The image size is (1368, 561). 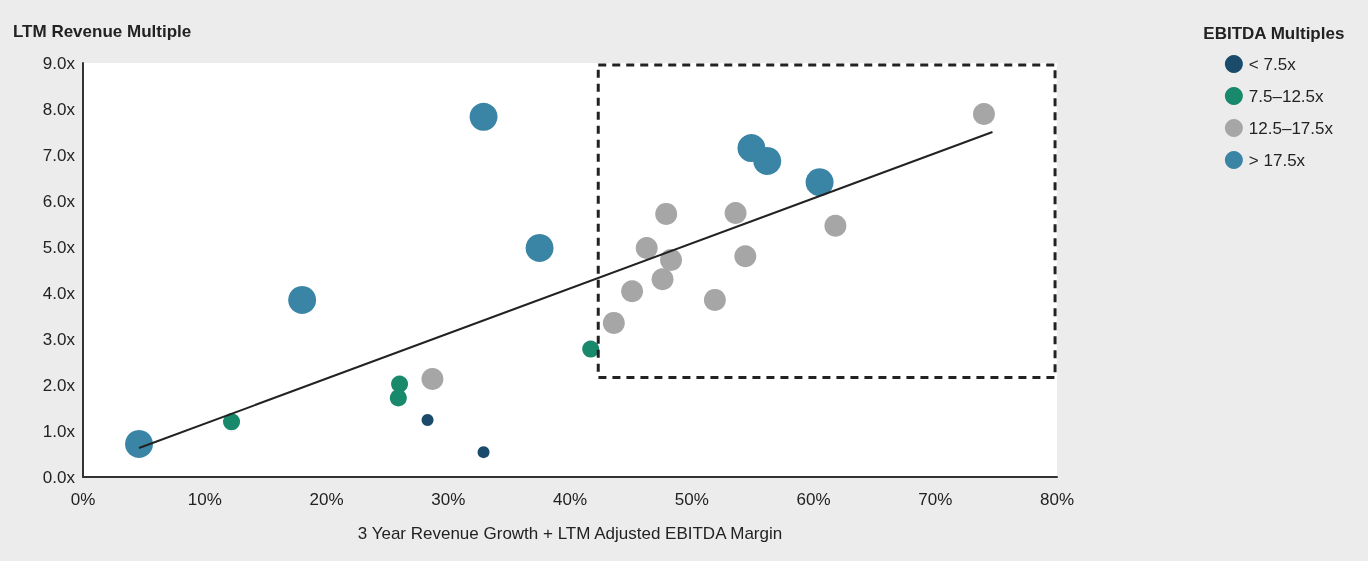 I want to click on legend-label: > 17.5x, so click(x=1277, y=160).